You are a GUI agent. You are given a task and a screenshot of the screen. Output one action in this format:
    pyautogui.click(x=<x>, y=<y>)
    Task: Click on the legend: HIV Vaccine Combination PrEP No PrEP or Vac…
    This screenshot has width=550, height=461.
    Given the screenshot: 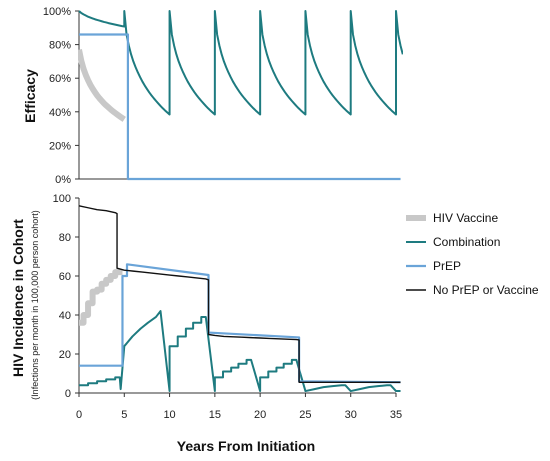 What is the action you would take?
    pyautogui.click(x=472, y=254)
    